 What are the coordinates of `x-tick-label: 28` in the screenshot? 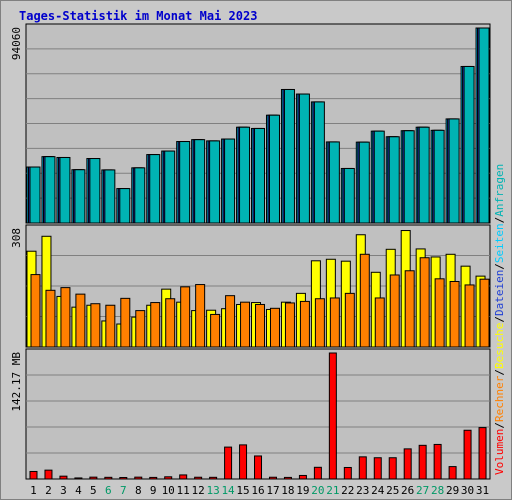 It's located at (437, 490).